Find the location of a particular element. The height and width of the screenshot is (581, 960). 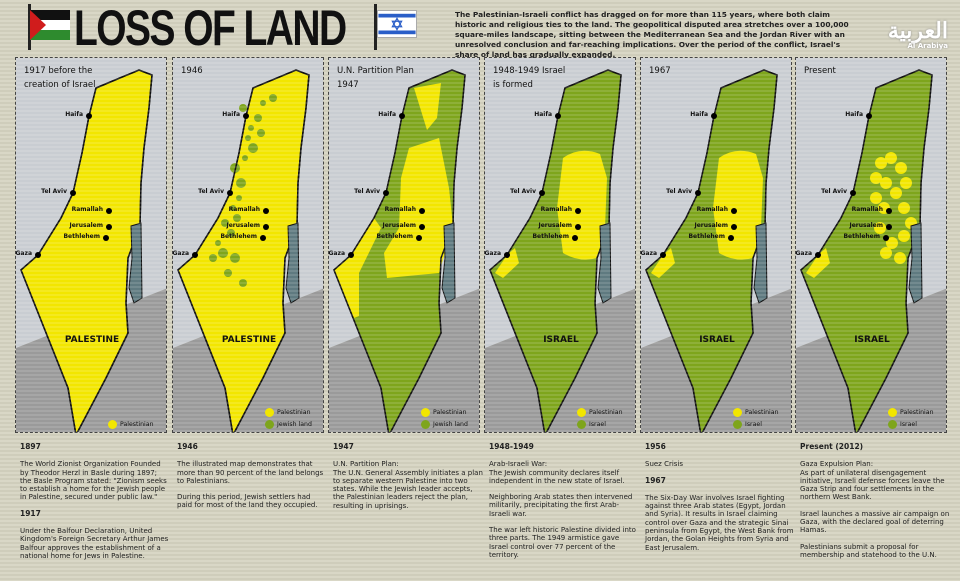

year-heading: 1917 is located at coordinates (30, 513).